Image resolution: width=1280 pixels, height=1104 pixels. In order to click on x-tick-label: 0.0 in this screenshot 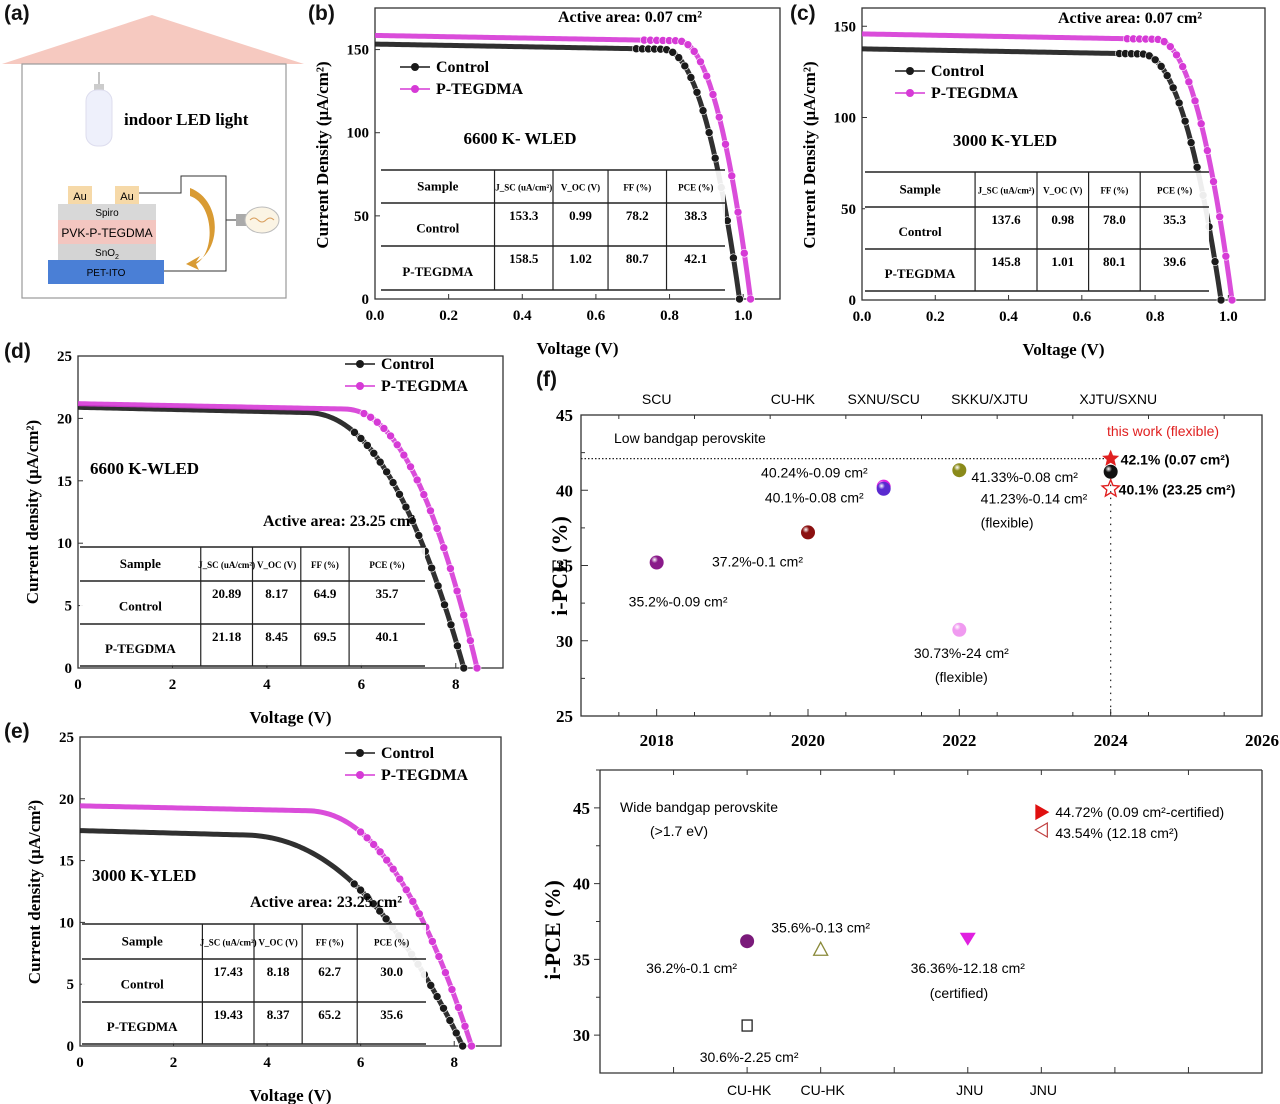, I will do `click(862, 317)`.